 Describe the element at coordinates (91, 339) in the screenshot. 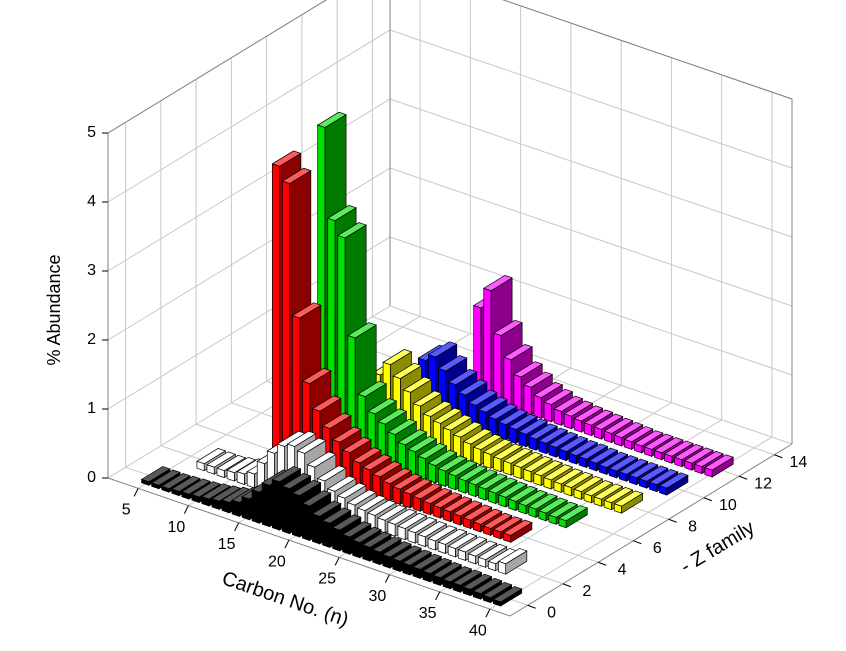

I see `y-tick-label: 2` at that location.